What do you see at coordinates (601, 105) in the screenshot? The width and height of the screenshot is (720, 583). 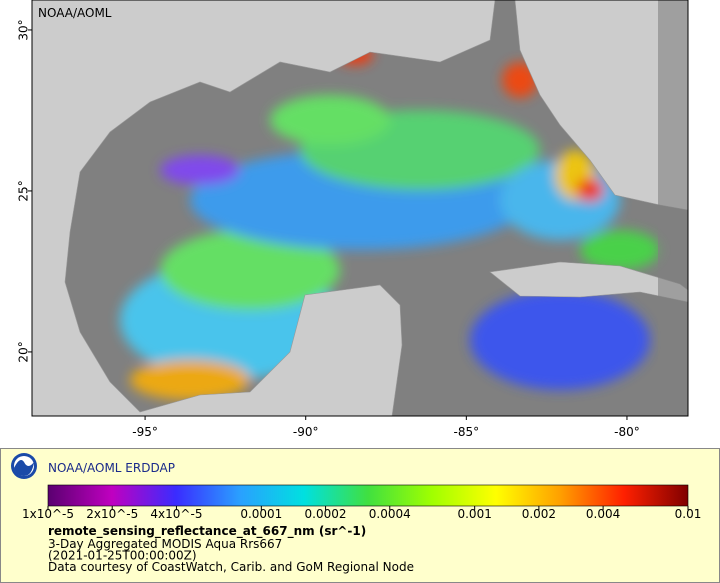 I see `land-florida` at bounding box center [601, 105].